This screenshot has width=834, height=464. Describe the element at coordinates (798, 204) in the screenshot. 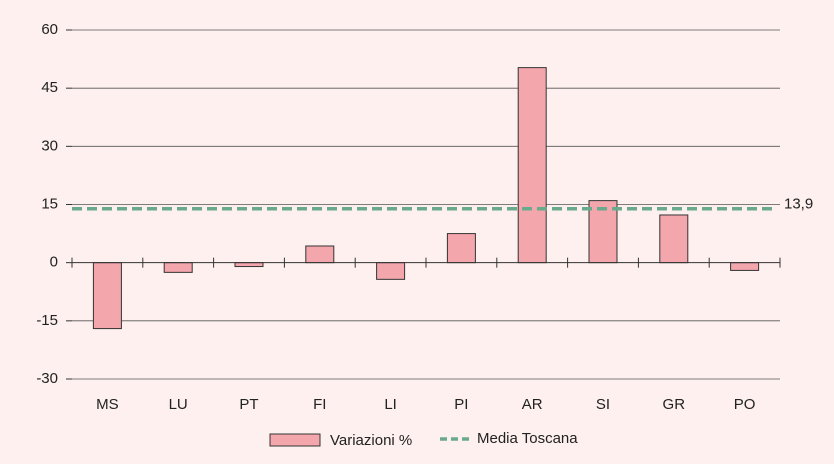

I see `reference-label: 13,9` at that location.